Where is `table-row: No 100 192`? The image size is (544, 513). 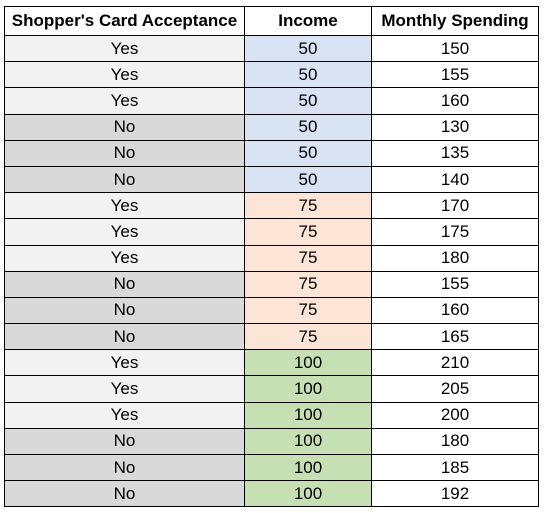 table-row: No 100 192 is located at coordinates (271, 494).